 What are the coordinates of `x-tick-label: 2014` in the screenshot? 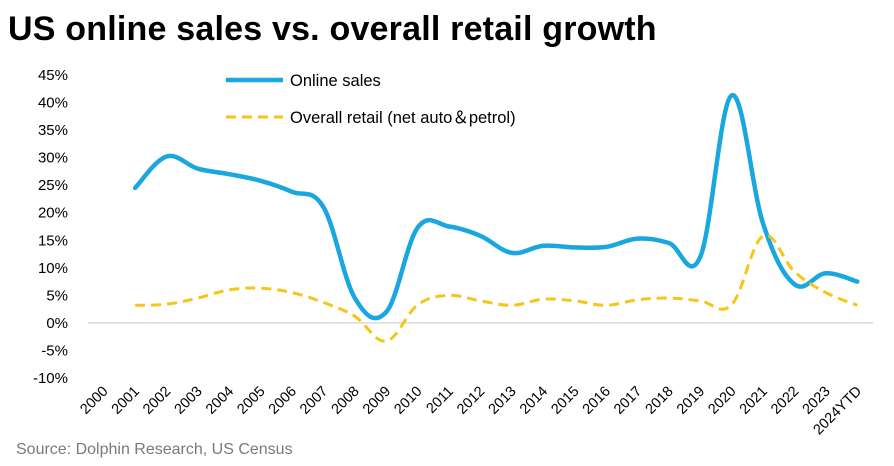 It's located at (534, 401).